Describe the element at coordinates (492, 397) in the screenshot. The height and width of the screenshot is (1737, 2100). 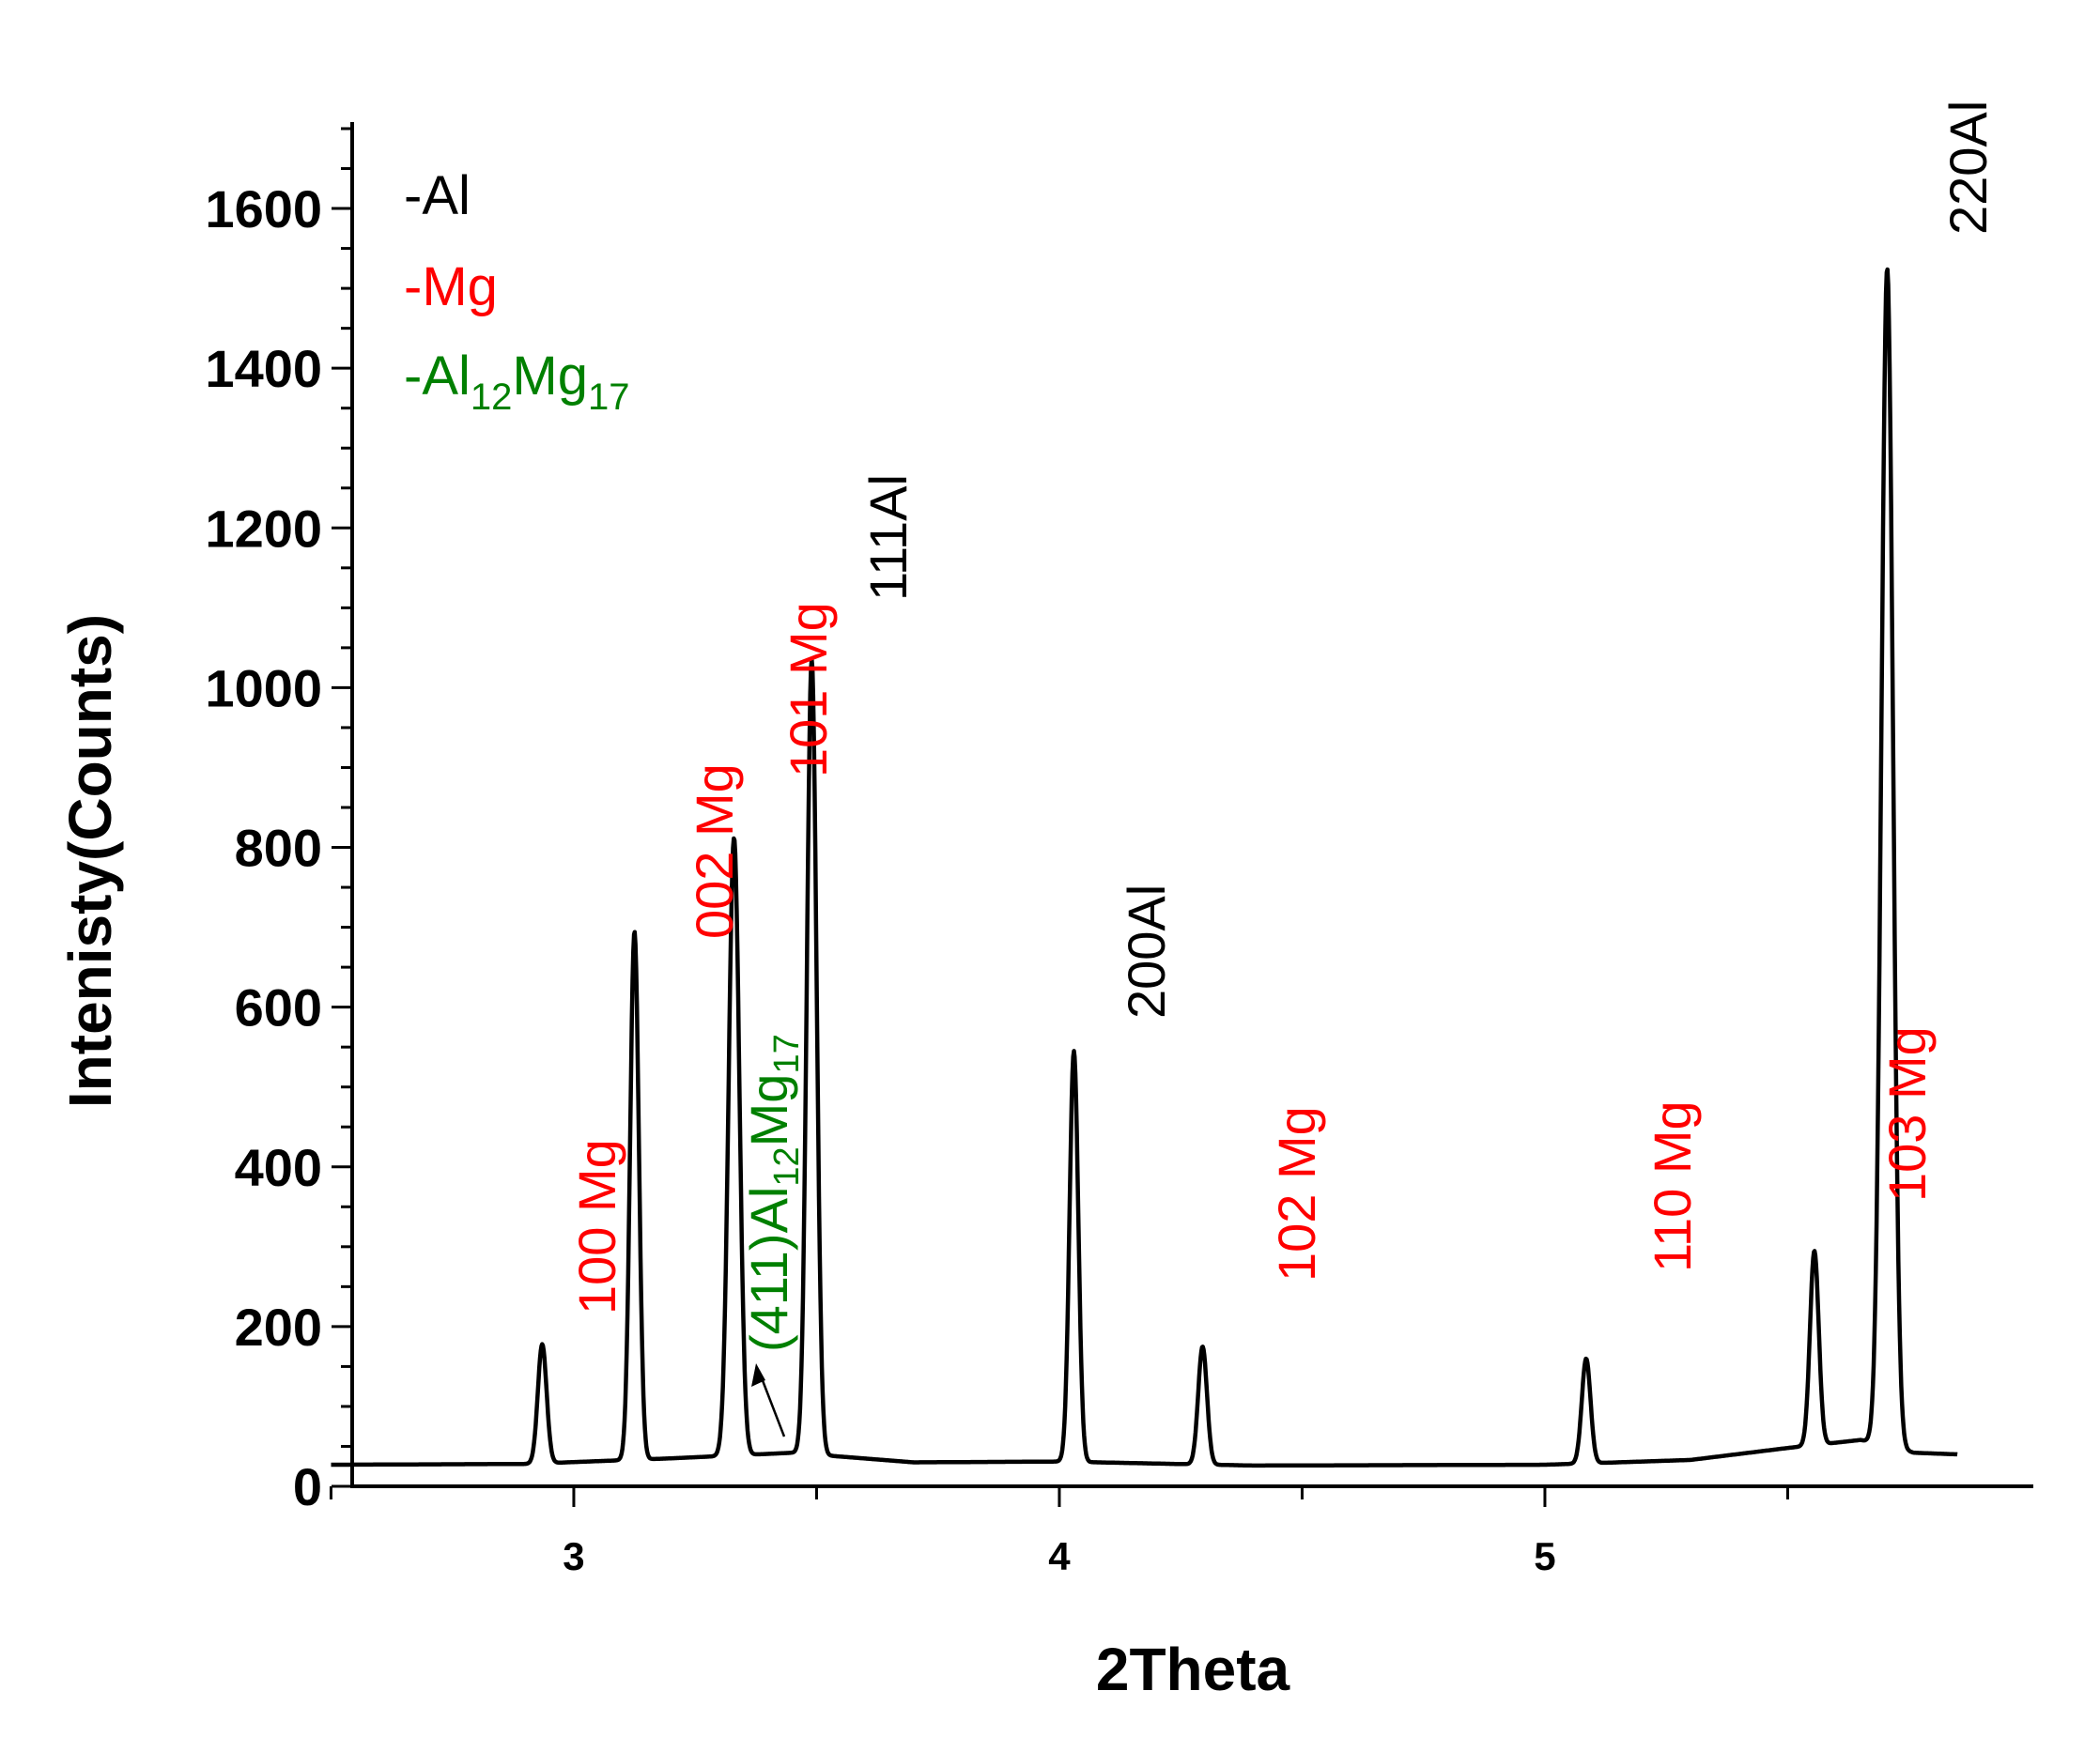
I see `legend-sub-12: 12` at that location.